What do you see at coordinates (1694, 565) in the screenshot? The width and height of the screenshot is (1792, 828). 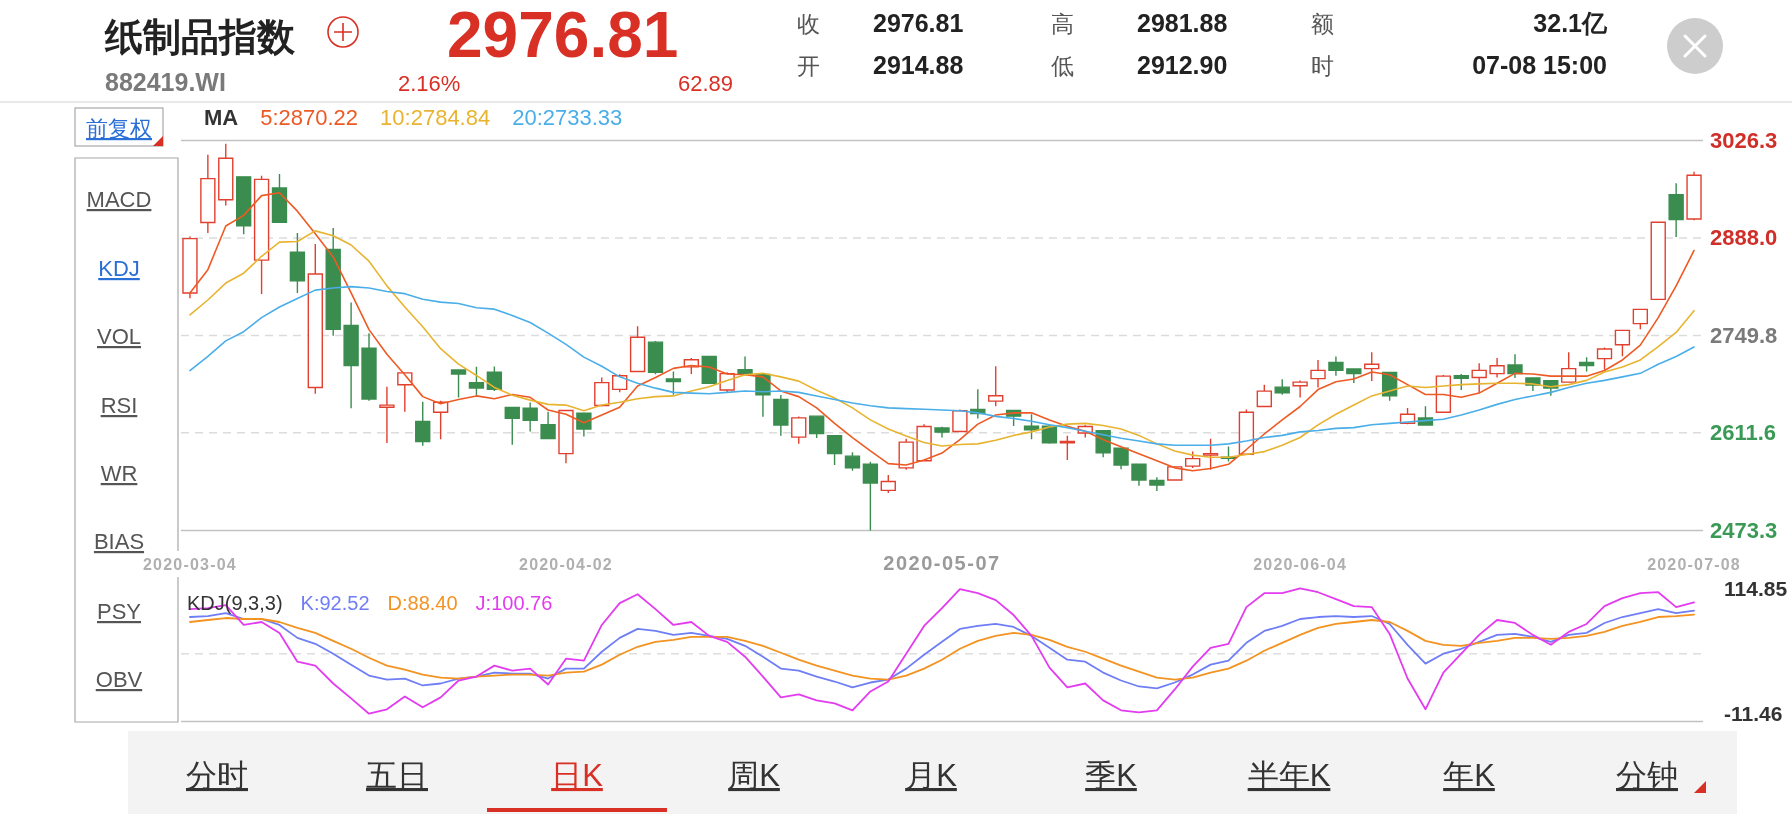 I see `x-tick-label: 2020-07-08` at bounding box center [1694, 565].